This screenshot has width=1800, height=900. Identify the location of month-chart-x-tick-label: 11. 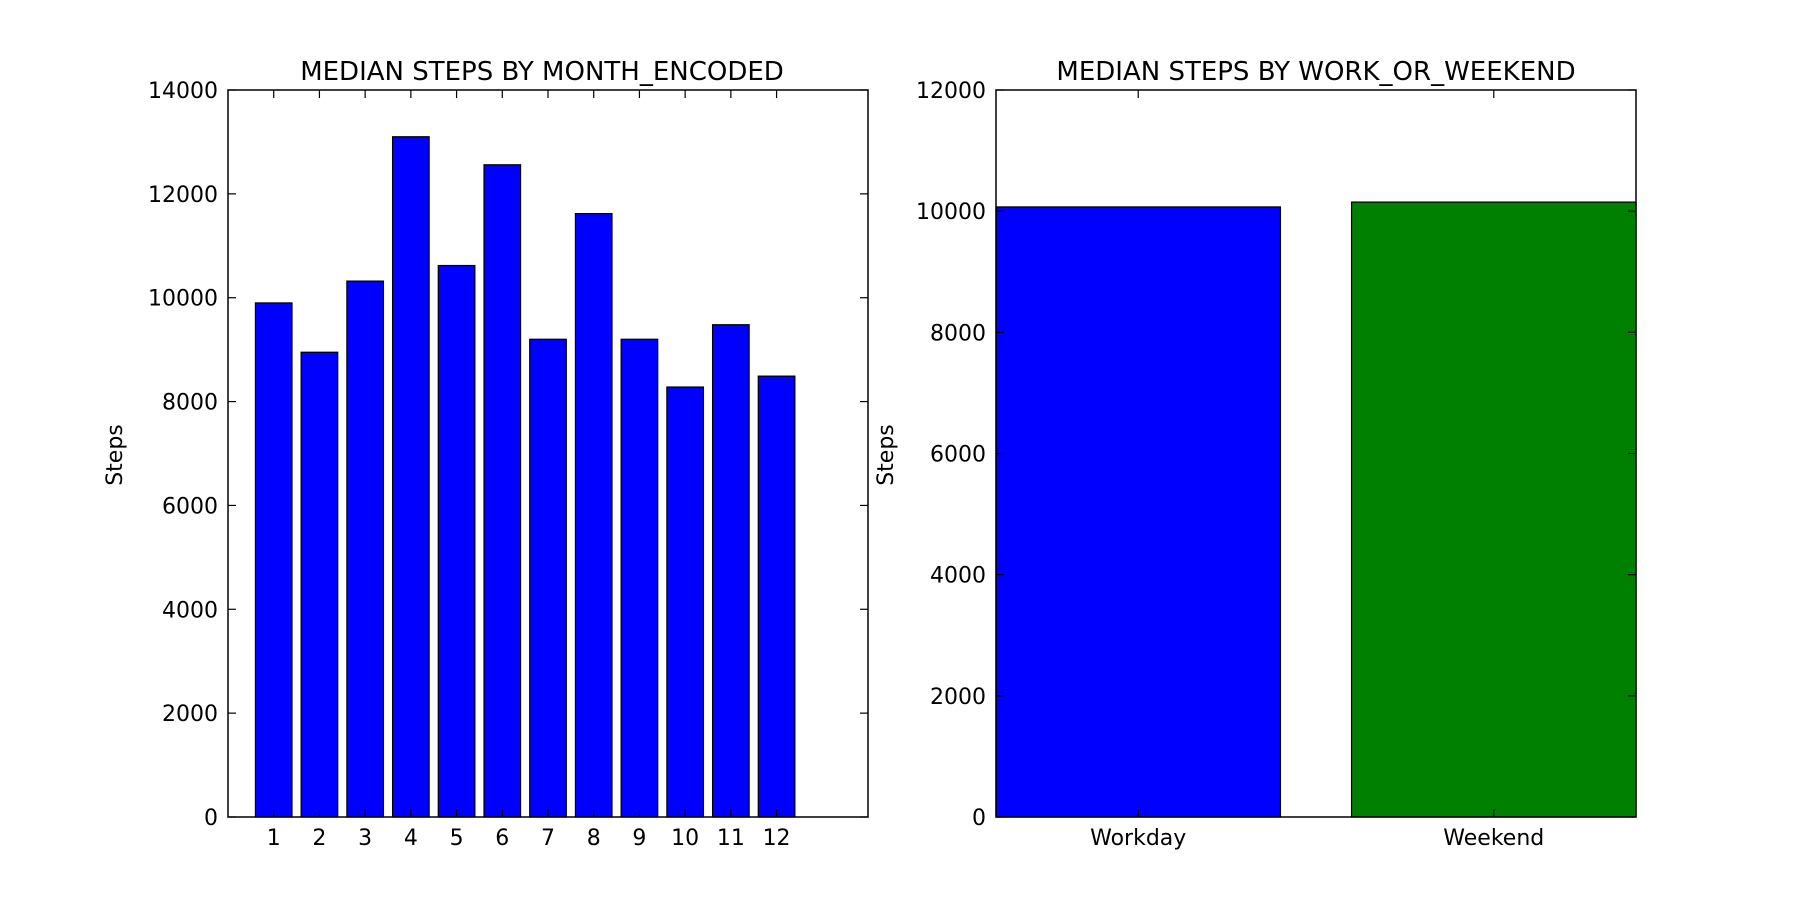
(731, 838).